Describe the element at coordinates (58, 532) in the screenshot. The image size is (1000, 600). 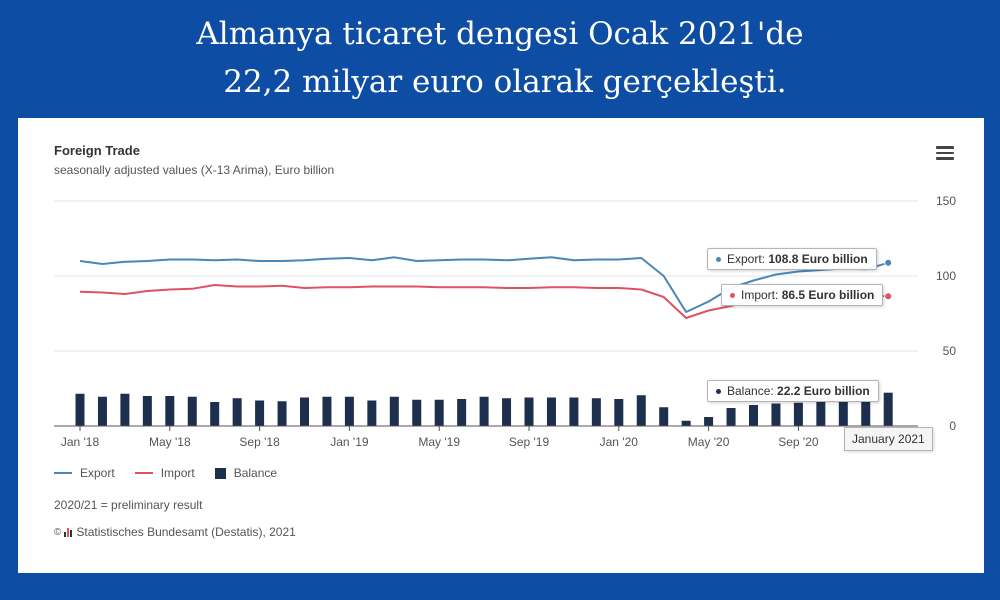
I see `copyright-icon: ©` at that location.